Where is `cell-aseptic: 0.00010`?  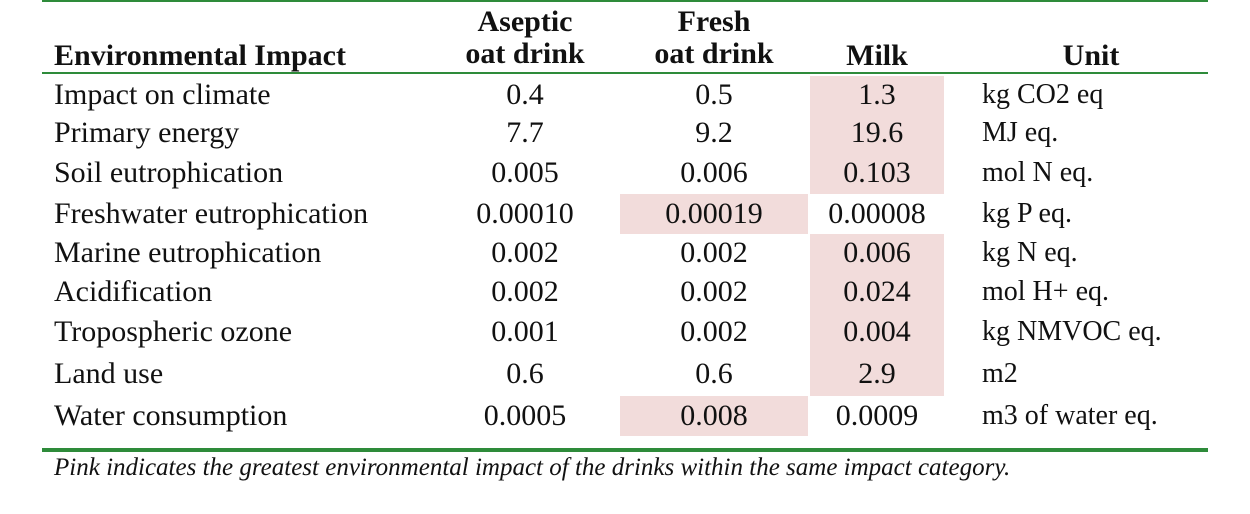 cell-aseptic: 0.00010 is located at coordinates (525, 213).